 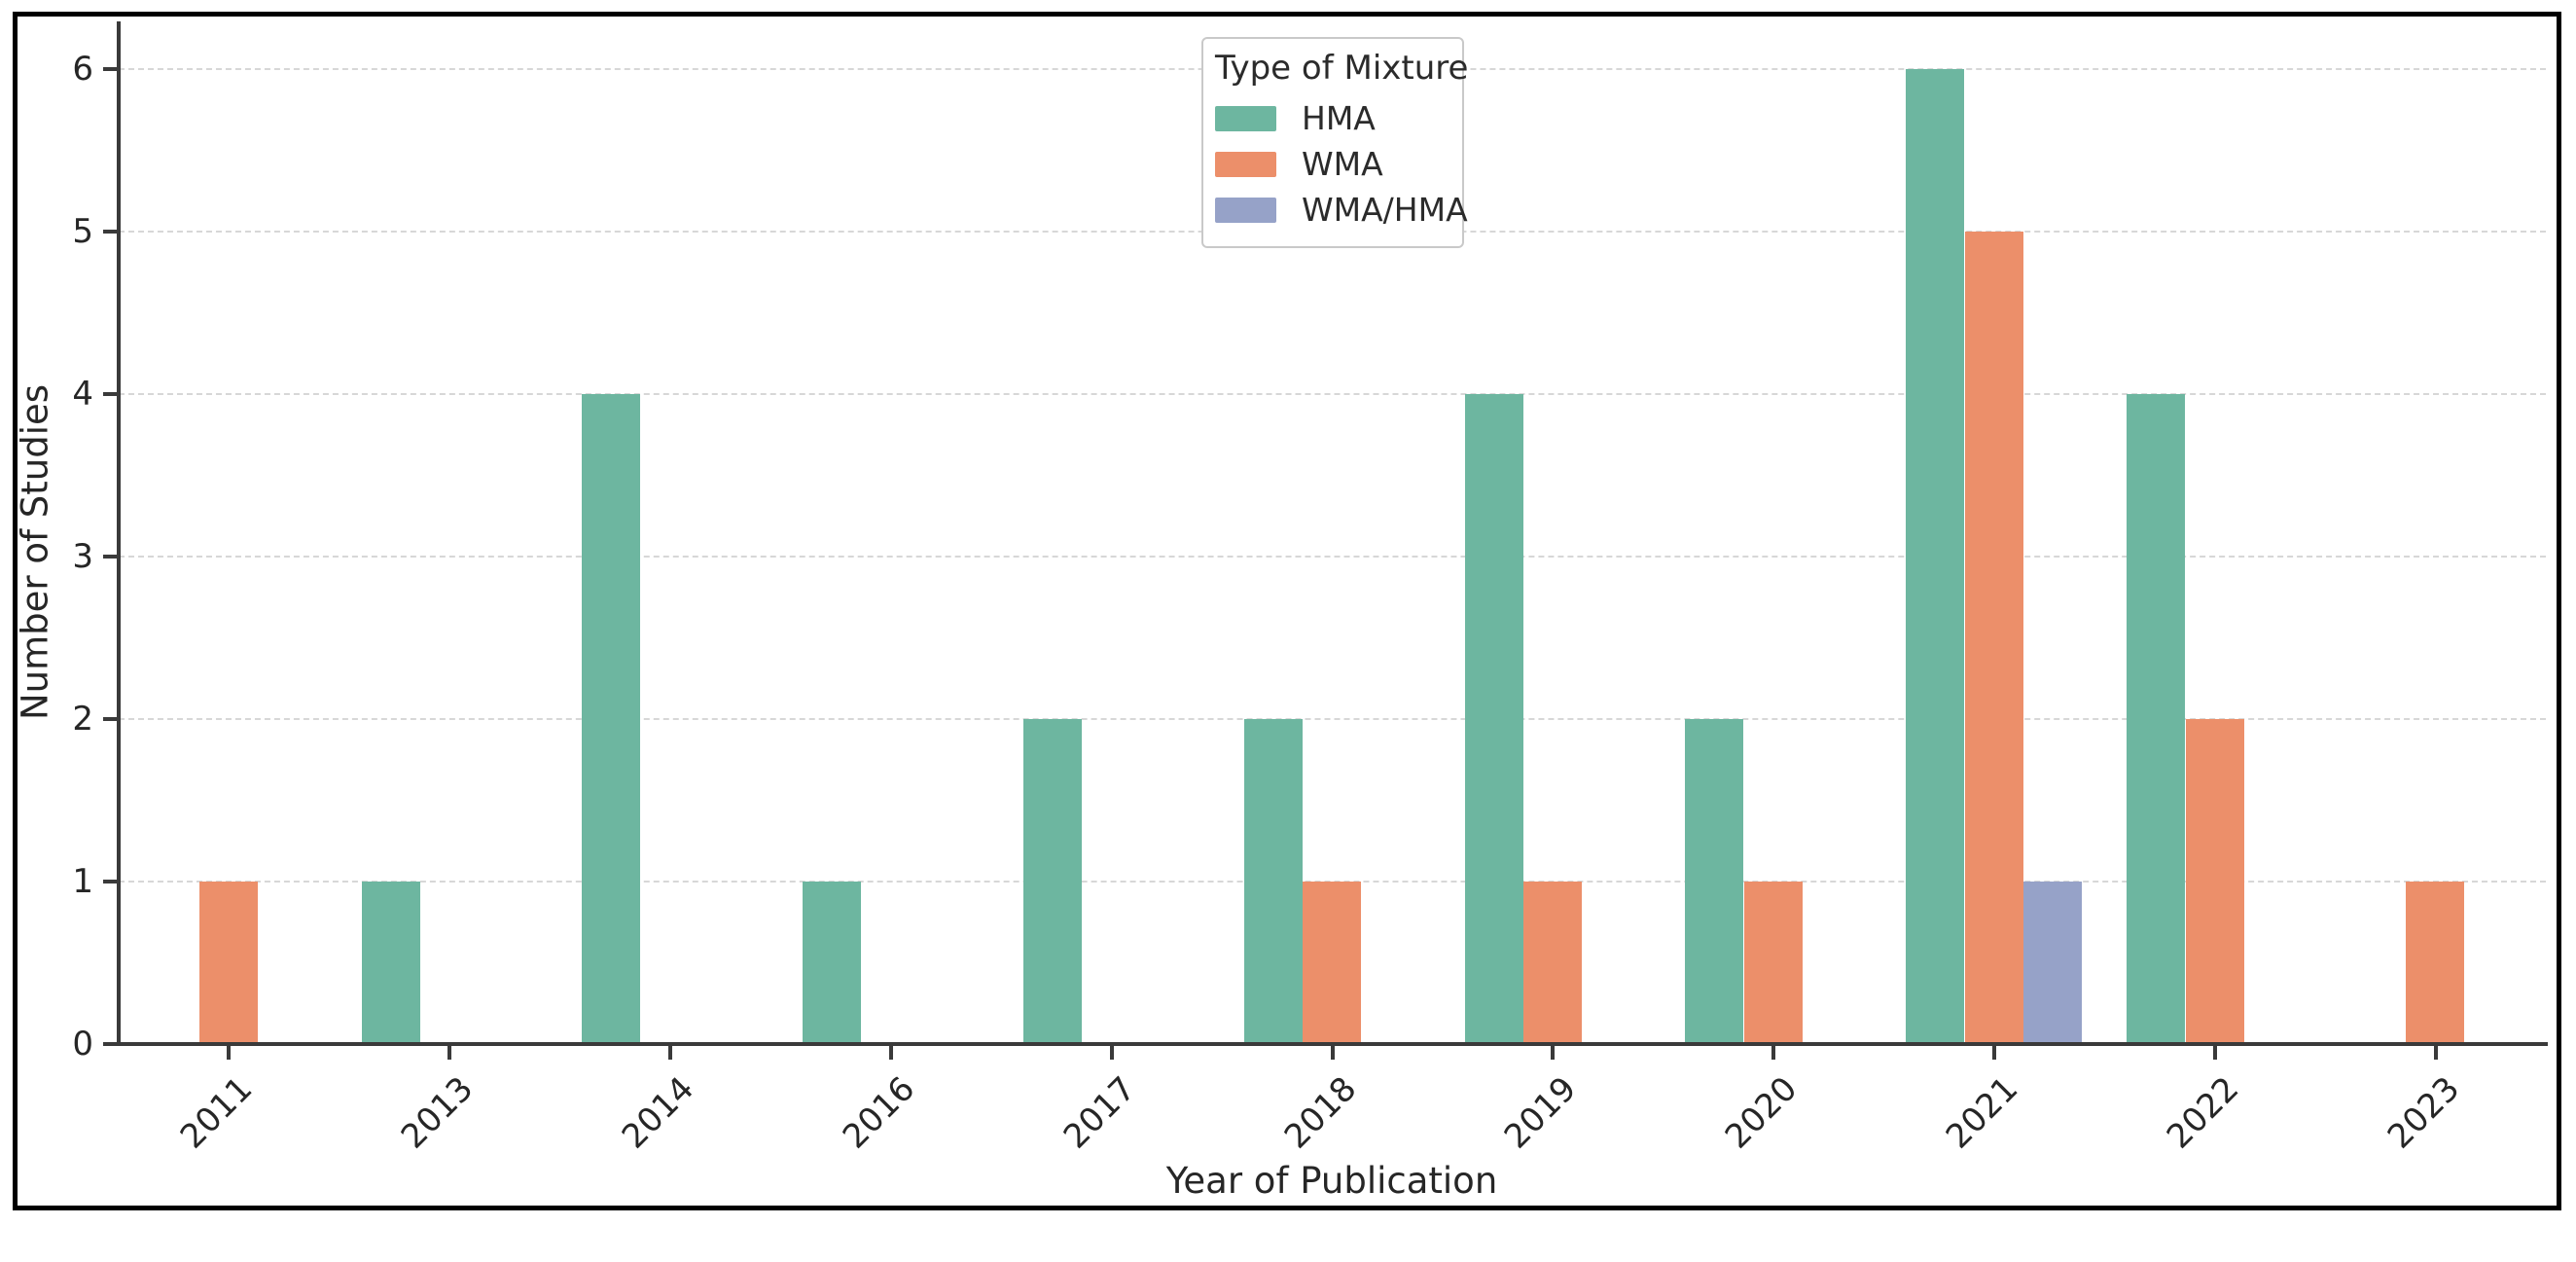 What do you see at coordinates (1773, 963) in the screenshot?
I see `bar-wma-2020` at bounding box center [1773, 963].